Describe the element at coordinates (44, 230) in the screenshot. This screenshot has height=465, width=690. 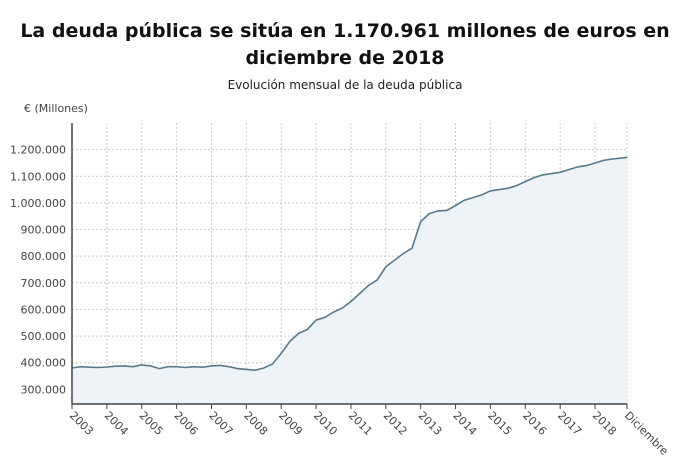
I see `y-tick-label: 900.000` at that location.